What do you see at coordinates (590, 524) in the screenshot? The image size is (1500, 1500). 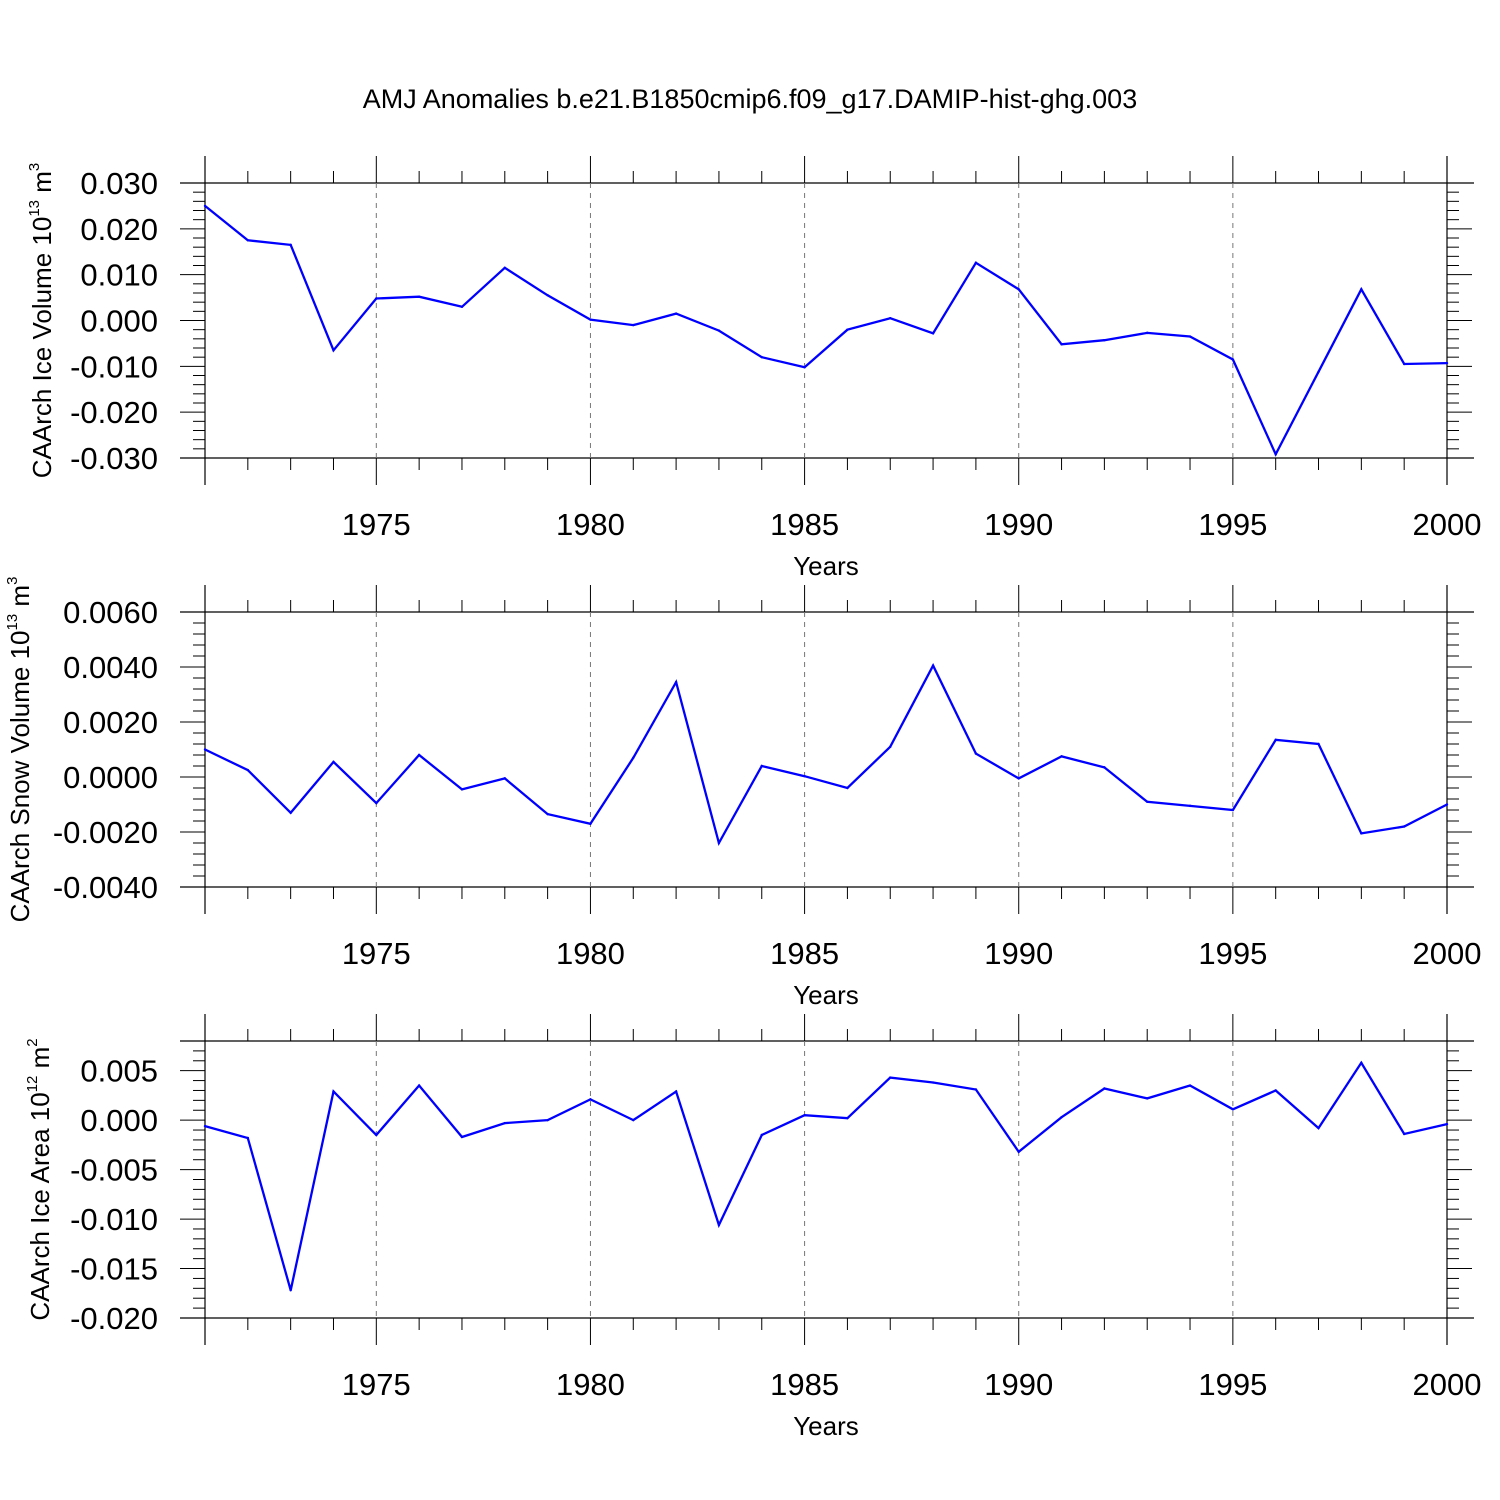 I see `x-tick-label: 1980` at bounding box center [590, 524].